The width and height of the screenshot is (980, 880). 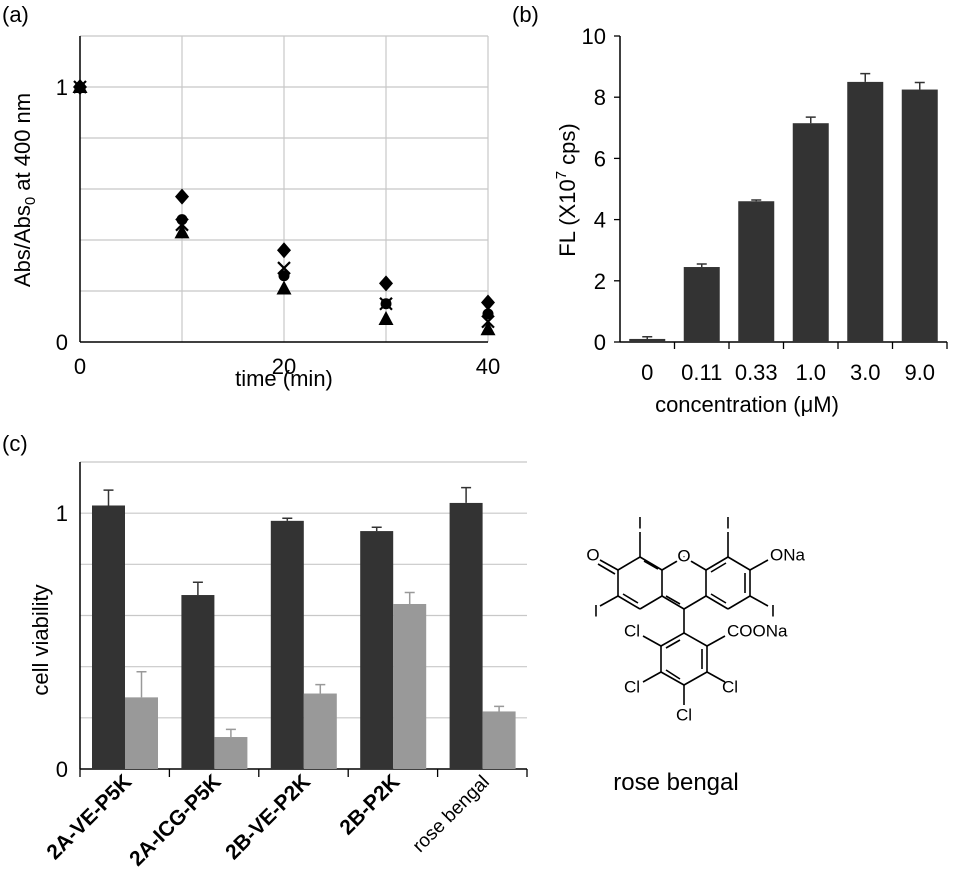 What do you see at coordinates (788, 554) in the screenshot?
I see `ona-label: ONa` at bounding box center [788, 554].